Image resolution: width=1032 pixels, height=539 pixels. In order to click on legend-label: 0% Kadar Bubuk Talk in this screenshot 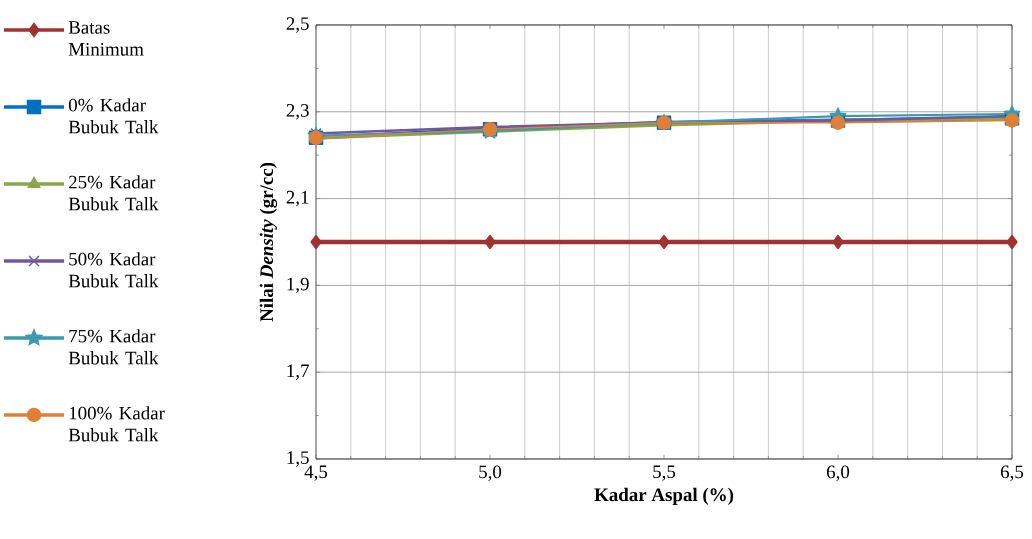, I will do `click(113, 116)`.